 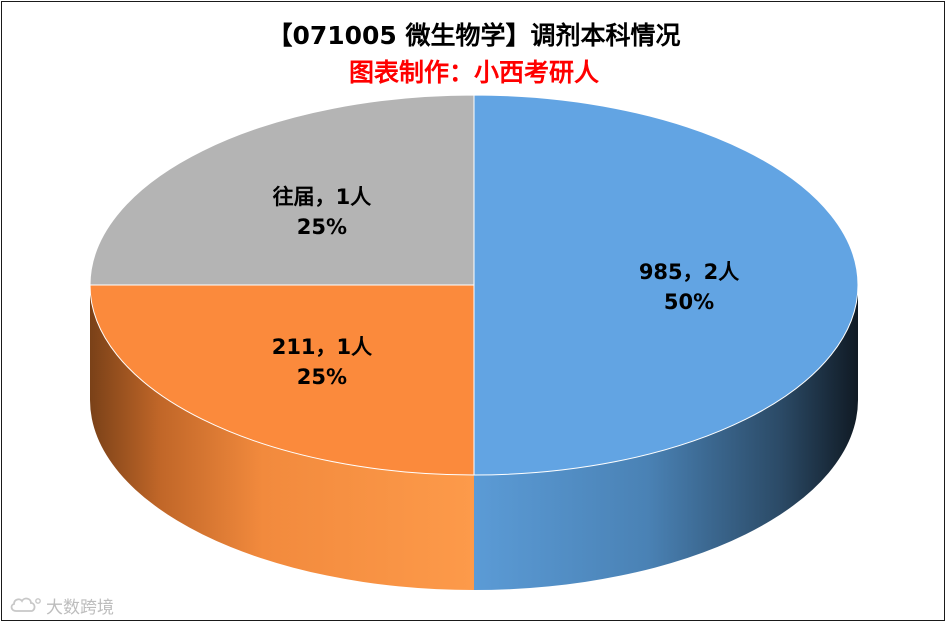 What do you see at coordinates (322, 197) in the screenshot?
I see `pie-label-2: 往届，1人` at bounding box center [322, 197].